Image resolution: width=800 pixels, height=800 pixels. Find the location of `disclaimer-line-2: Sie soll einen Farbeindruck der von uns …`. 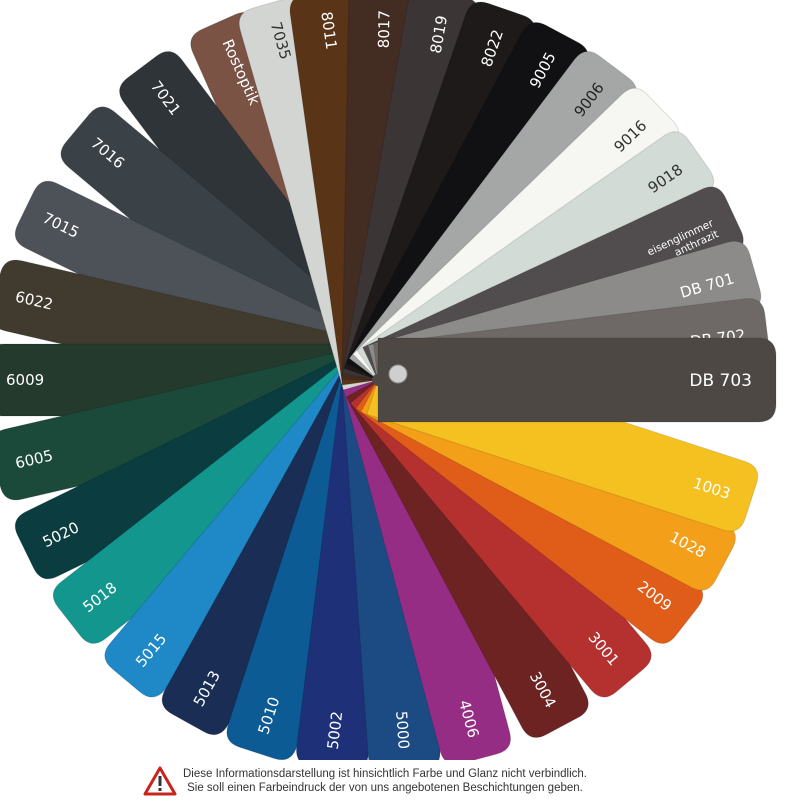

disclaimer-line-2: Sie soll einen Farbeindruck der von uns … is located at coordinates (385, 788).